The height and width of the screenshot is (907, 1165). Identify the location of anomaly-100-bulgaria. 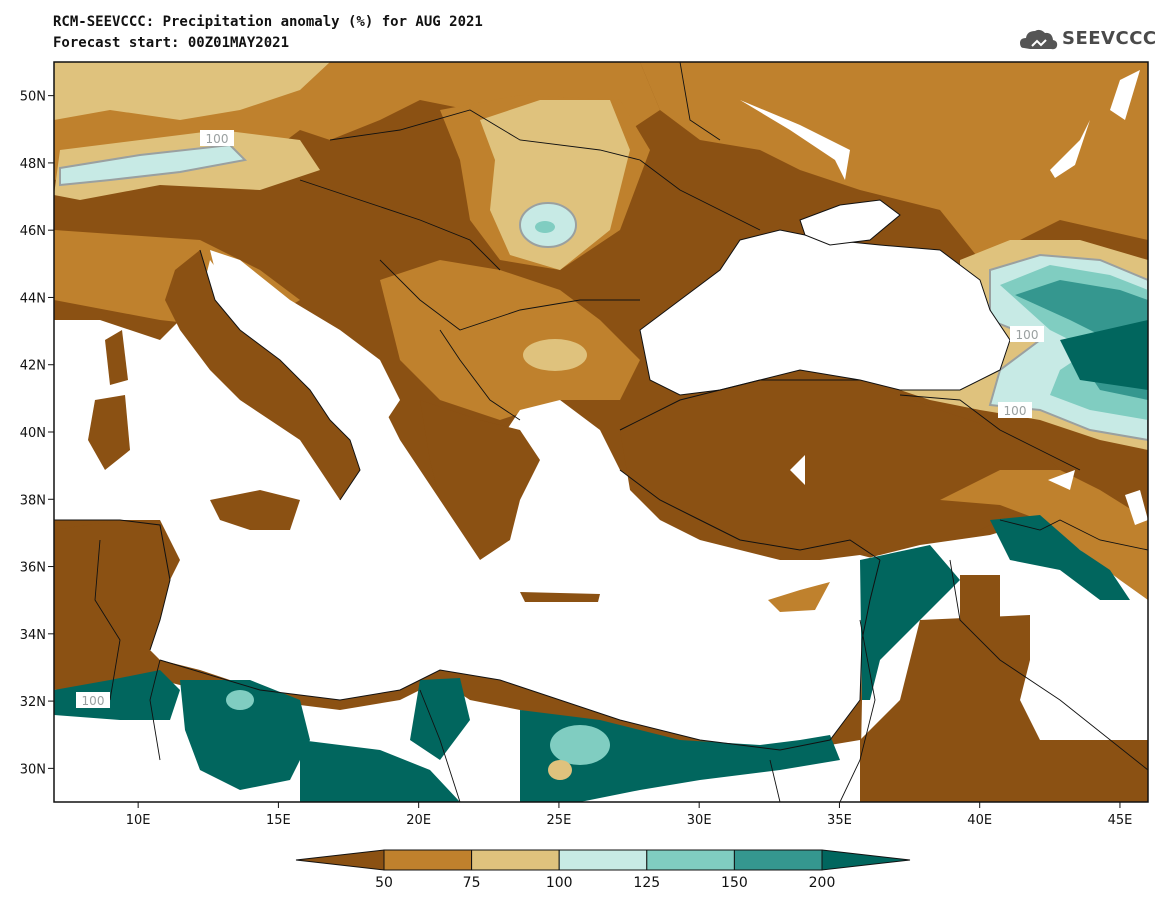
(555, 355).